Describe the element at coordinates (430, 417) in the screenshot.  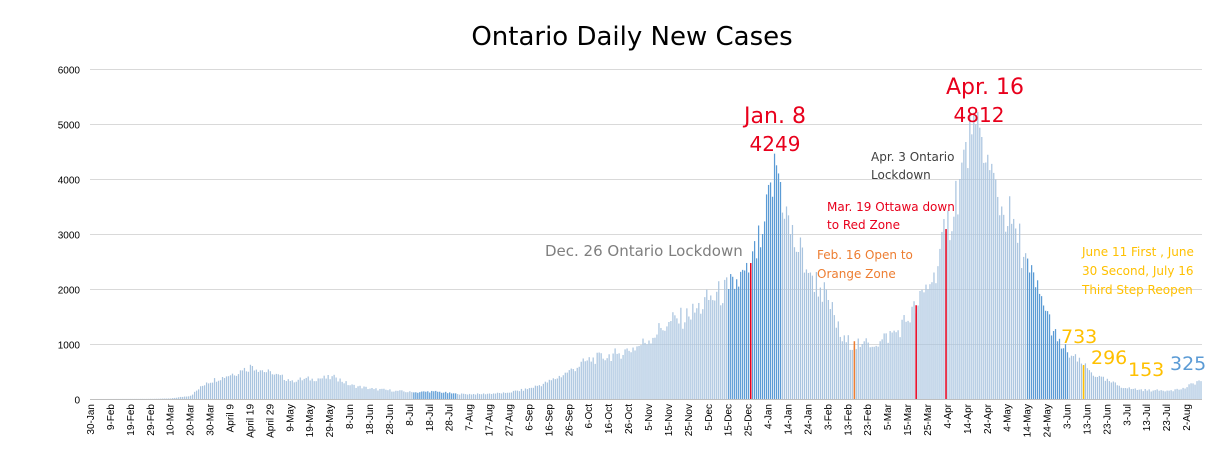
I see `x-tick-label: 18-Jul` at that location.